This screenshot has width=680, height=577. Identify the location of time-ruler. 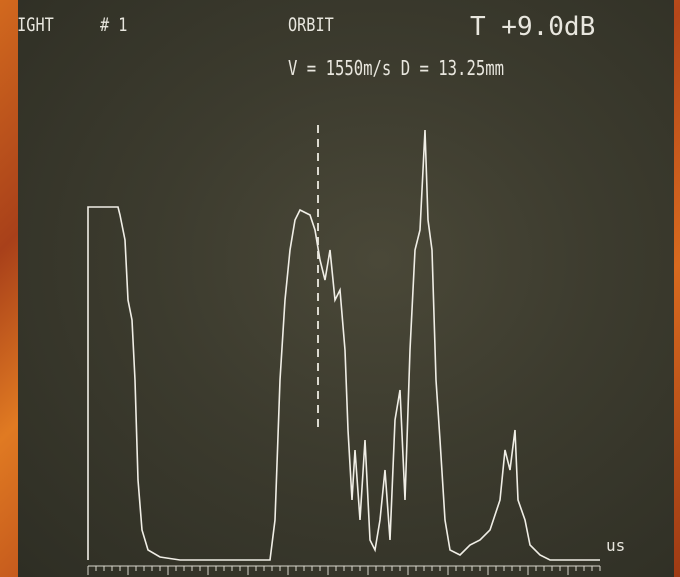
(344, 570).